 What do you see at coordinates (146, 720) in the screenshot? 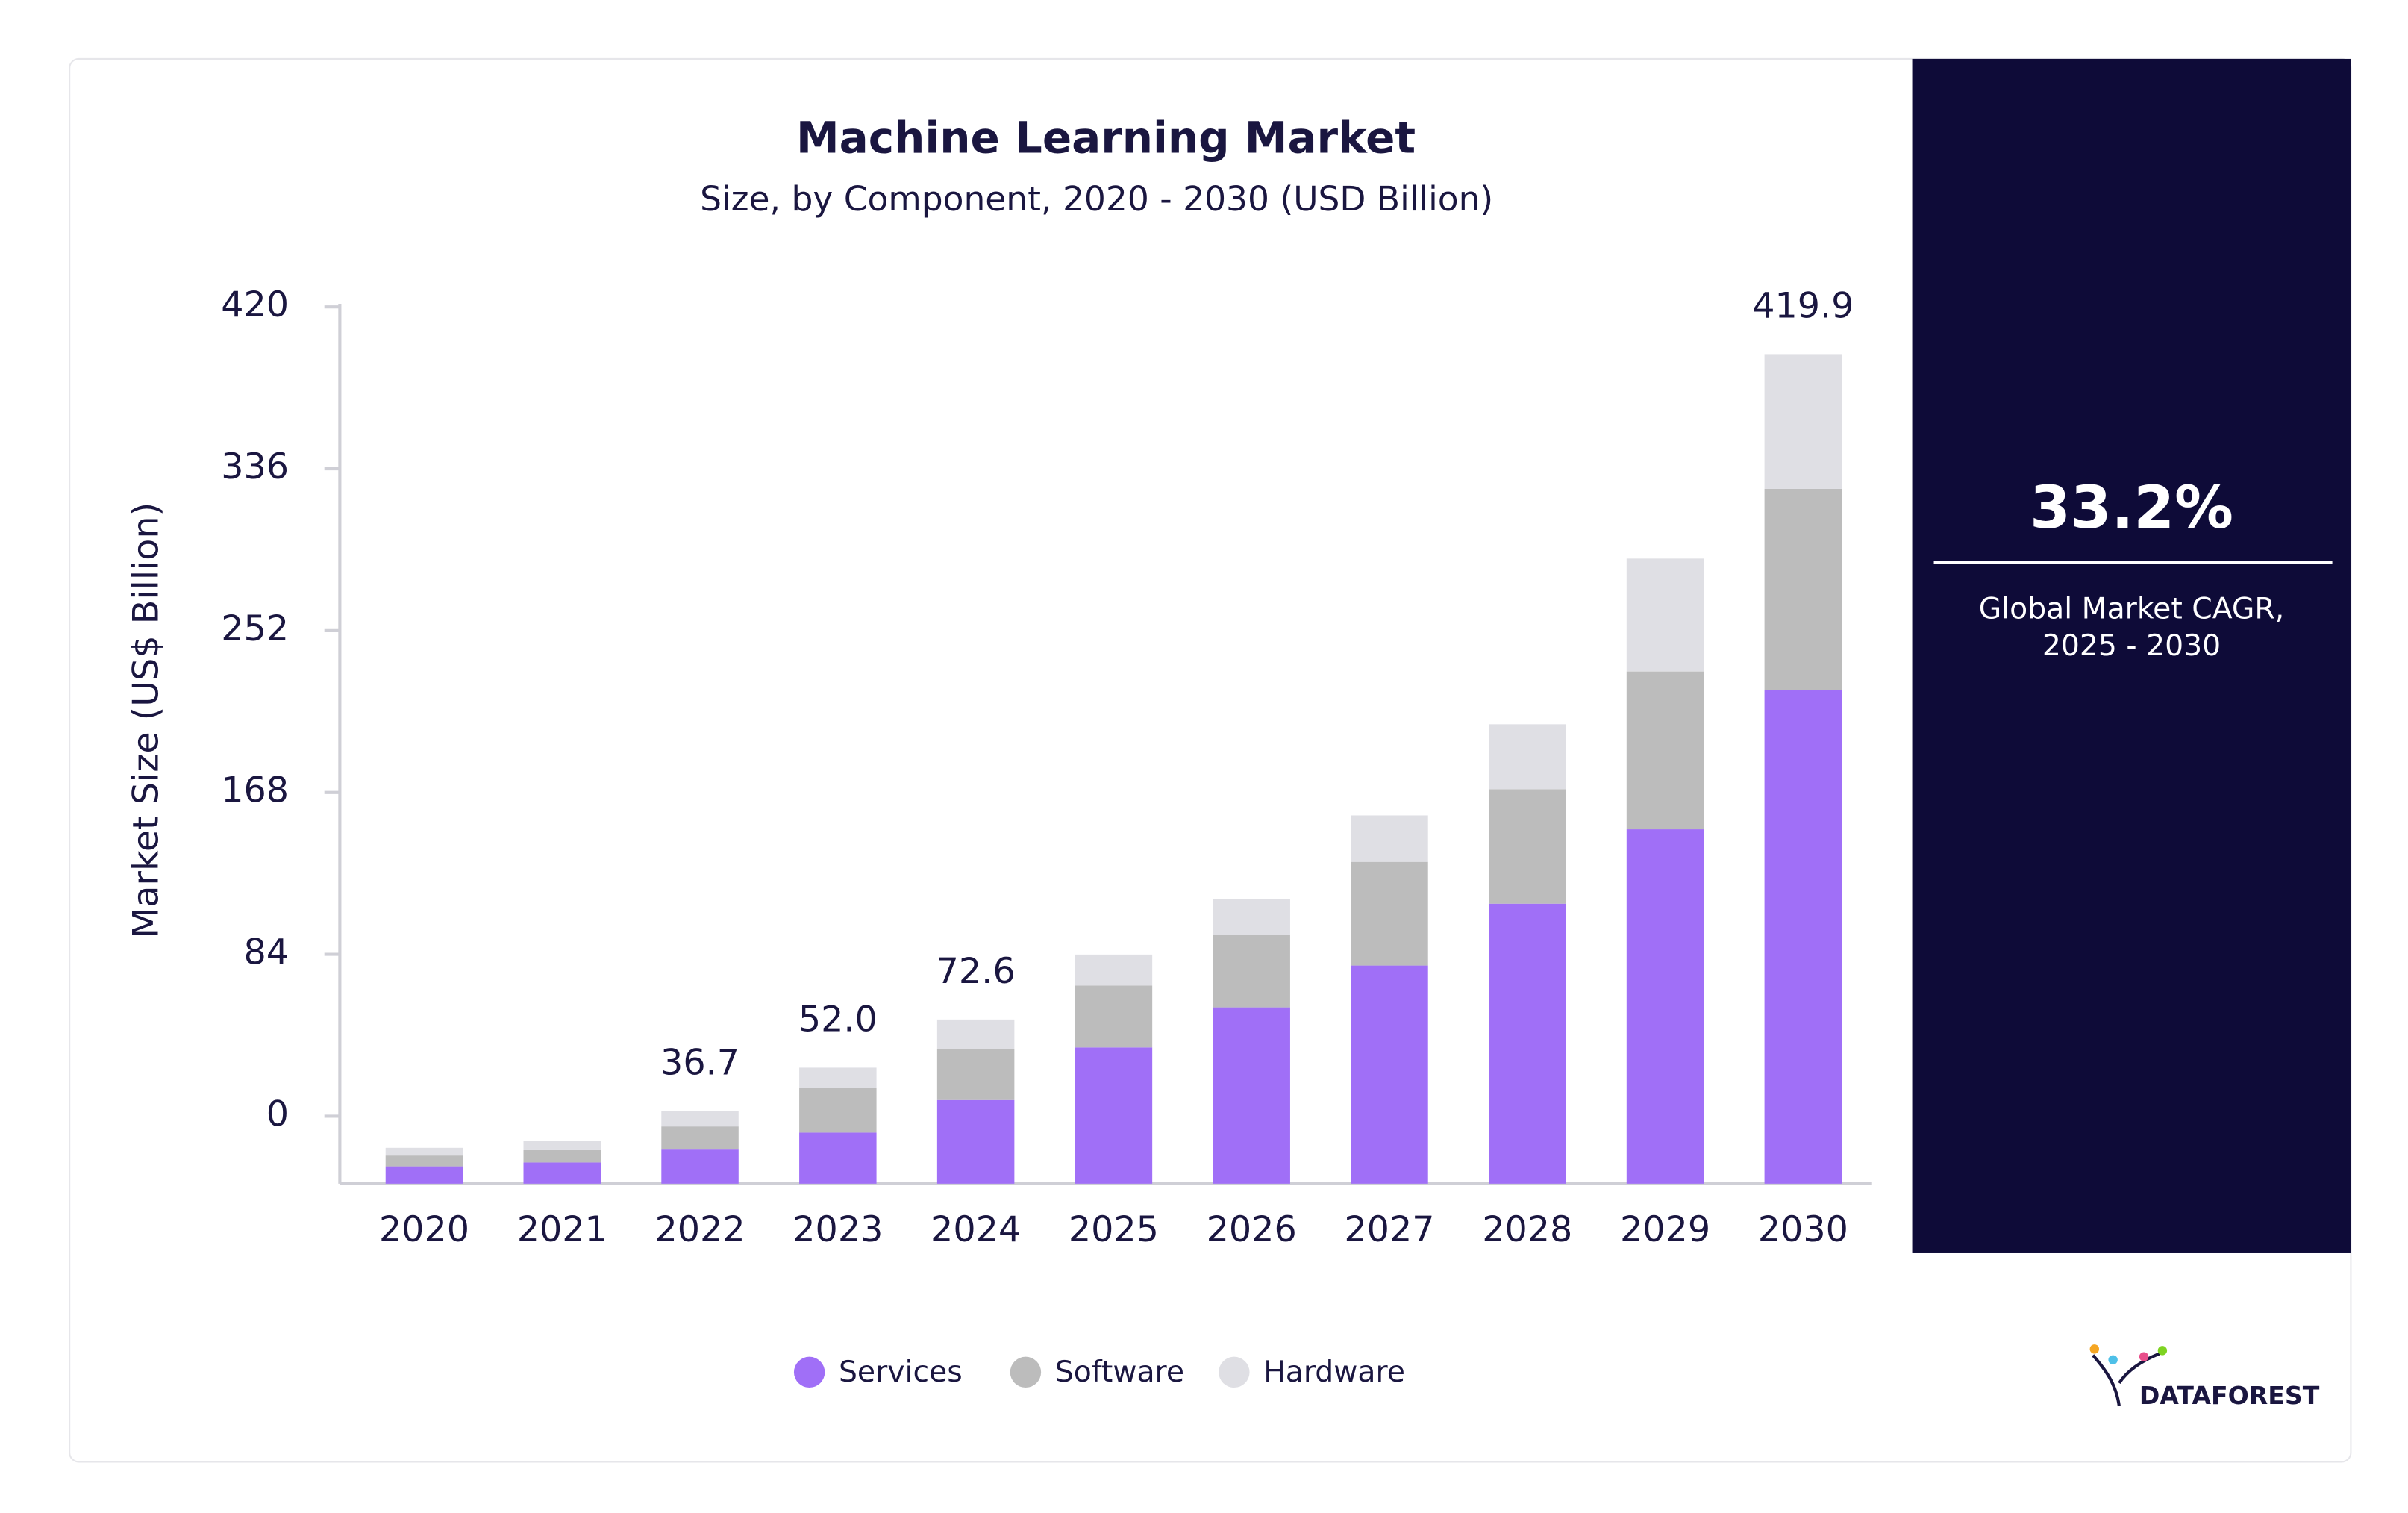
I see `y-axis-title: Market Size (US$ Billion)` at bounding box center [146, 720].